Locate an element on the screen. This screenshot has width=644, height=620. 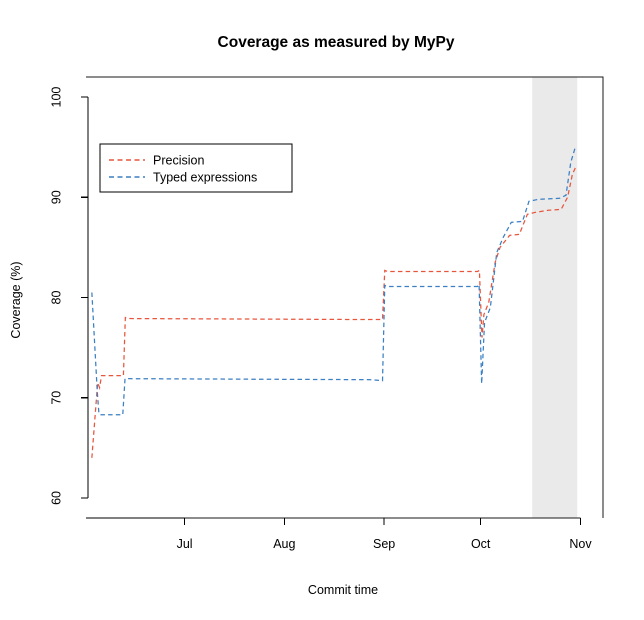
y-tick-label: 60 is located at coordinates (56, 498).